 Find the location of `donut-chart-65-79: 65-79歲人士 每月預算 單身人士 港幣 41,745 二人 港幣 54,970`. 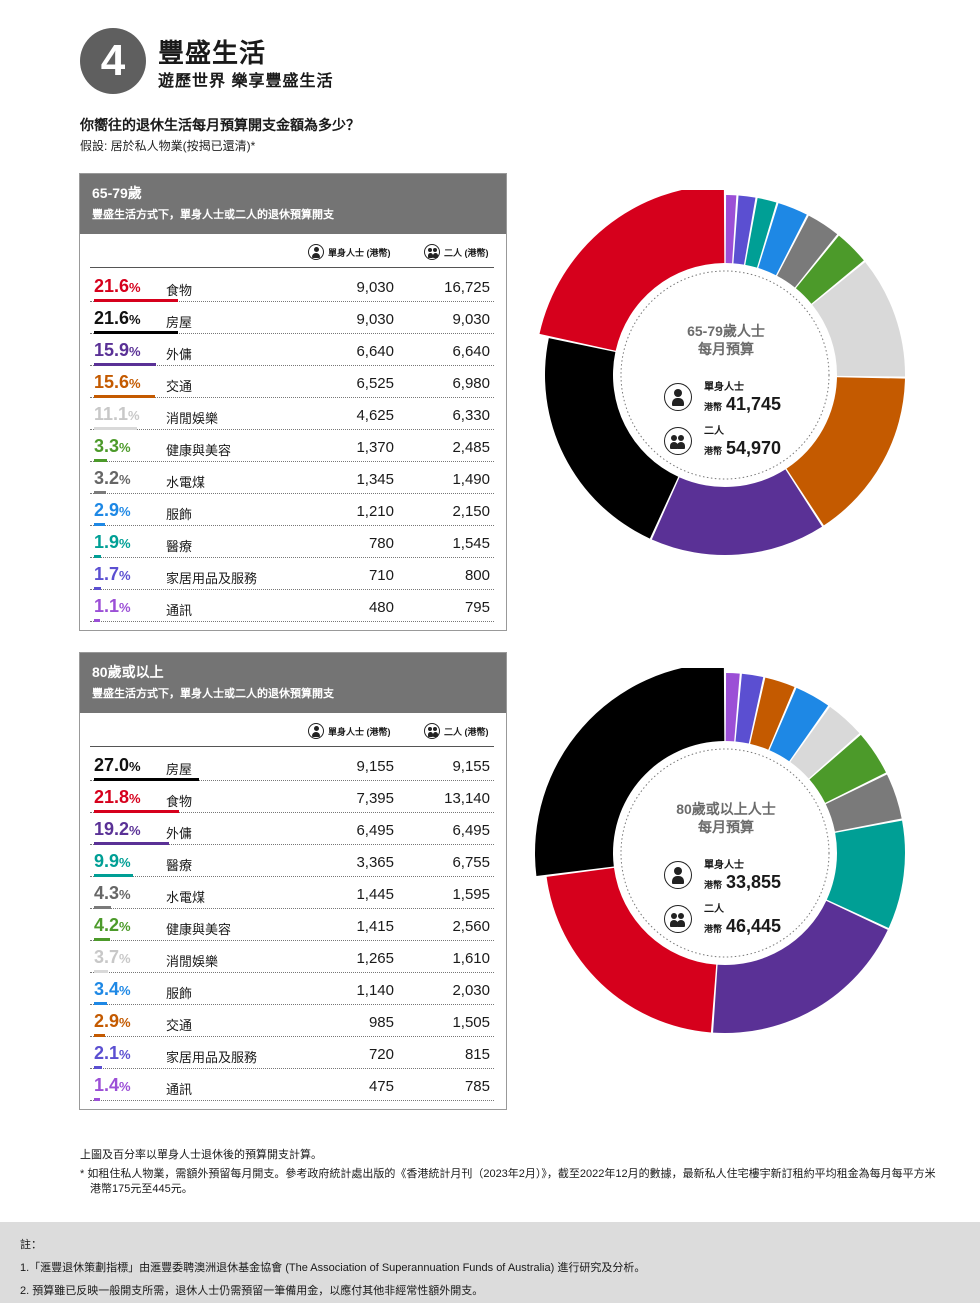

donut-chart-65-79: 65-79歲人士 每月預算 單身人士 港幣 41,745 二人 港幣 54,970 is located at coordinates (725, 382).